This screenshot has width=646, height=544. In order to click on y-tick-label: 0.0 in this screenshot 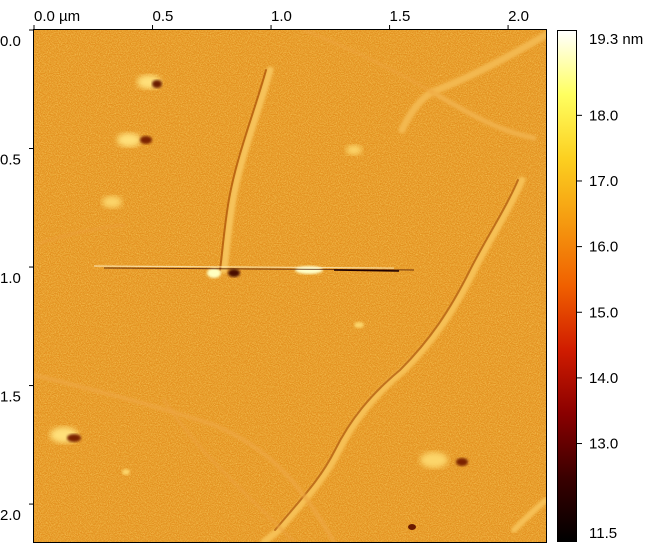, I will do `click(10, 41)`.